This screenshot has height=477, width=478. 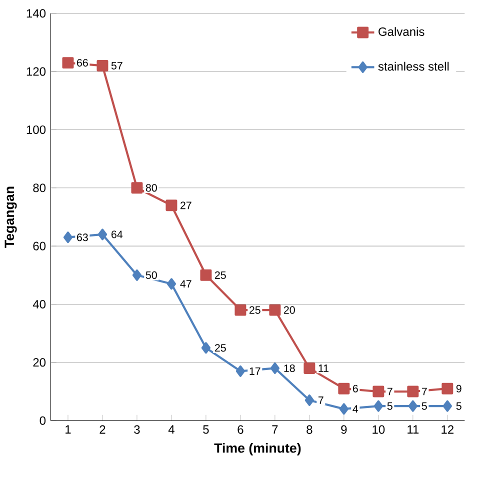 I want to click on data-label: 63, so click(x=82, y=238).